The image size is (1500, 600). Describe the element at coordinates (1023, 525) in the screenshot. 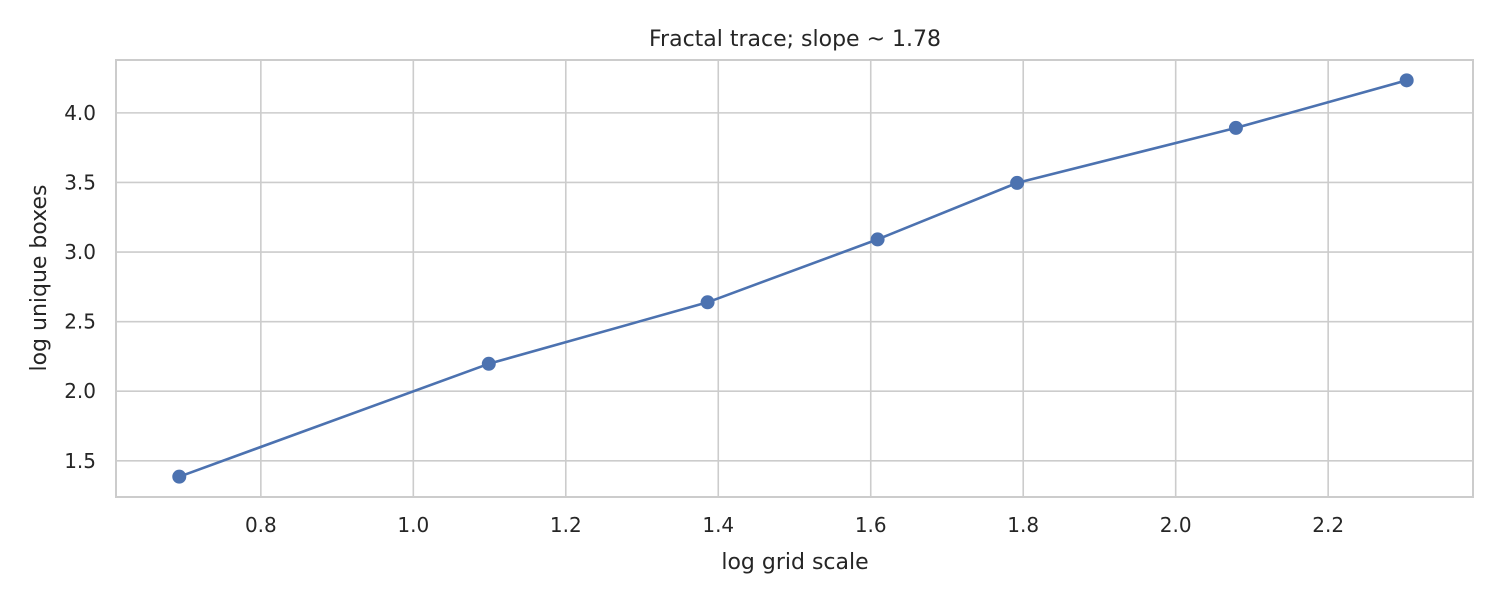

I see `x-tick-label: 1.8` at that location.